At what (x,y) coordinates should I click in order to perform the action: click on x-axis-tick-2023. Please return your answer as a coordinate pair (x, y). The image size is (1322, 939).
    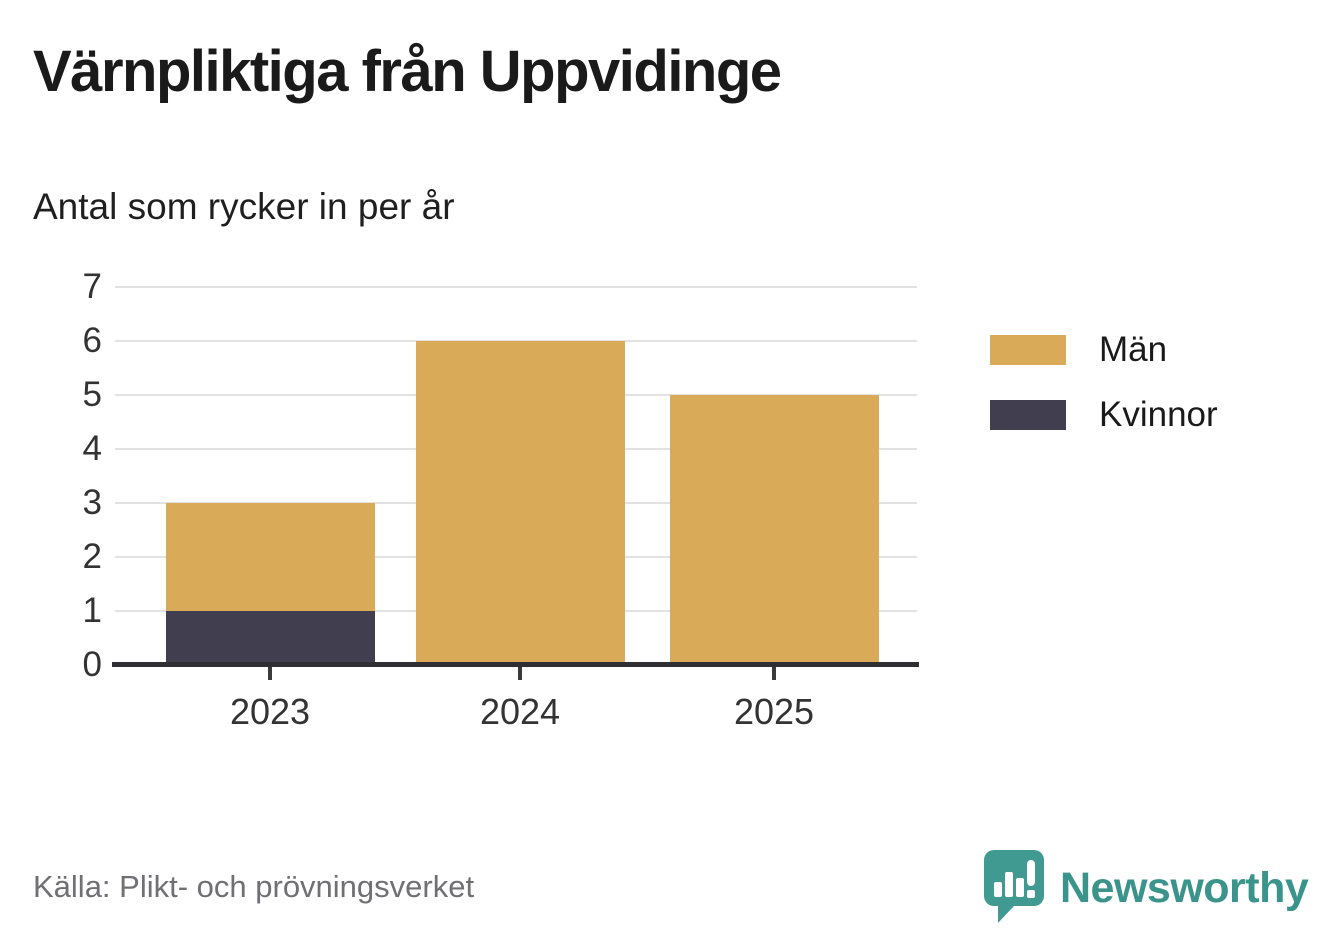
    Looking at the image, I should click on (270, 673).